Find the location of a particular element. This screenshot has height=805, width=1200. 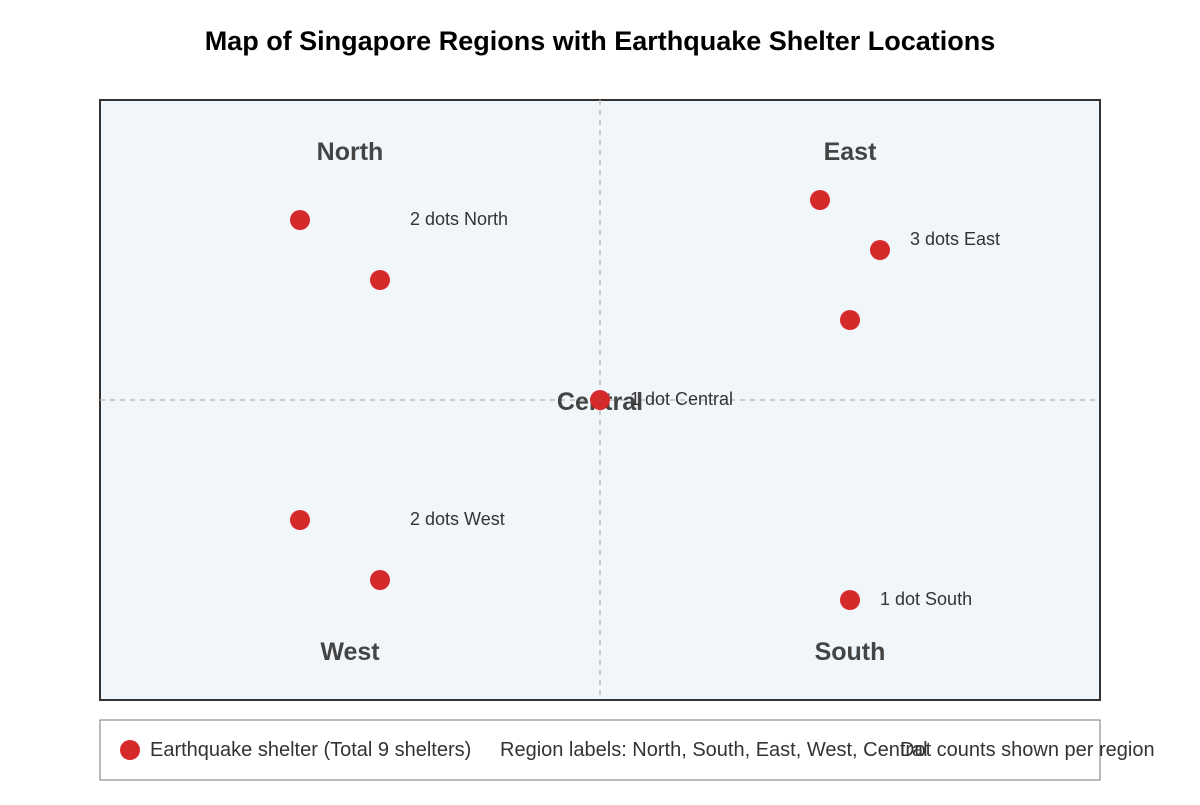

legend-shelter-swatch is located at coordinates (130, 750).